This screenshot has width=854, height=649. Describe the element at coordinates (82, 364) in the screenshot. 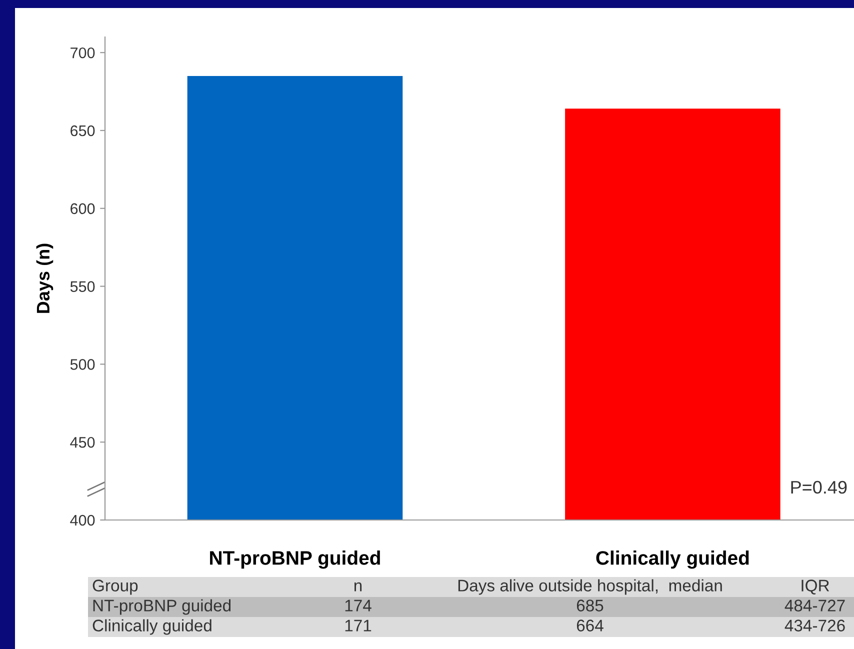

I see `y-tick-label: 500` at that location.